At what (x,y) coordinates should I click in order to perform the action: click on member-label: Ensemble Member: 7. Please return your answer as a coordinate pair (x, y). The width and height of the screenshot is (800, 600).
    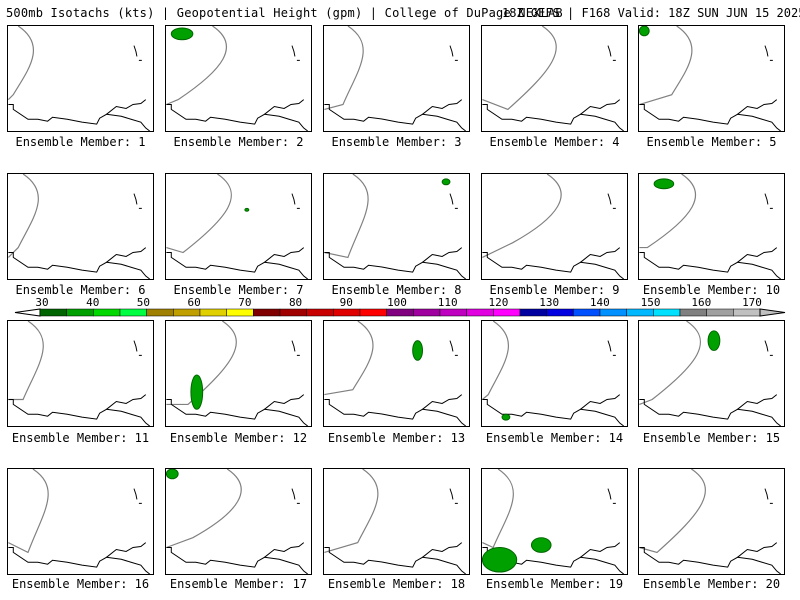
    Looking at the image, I should click on (238, 290).